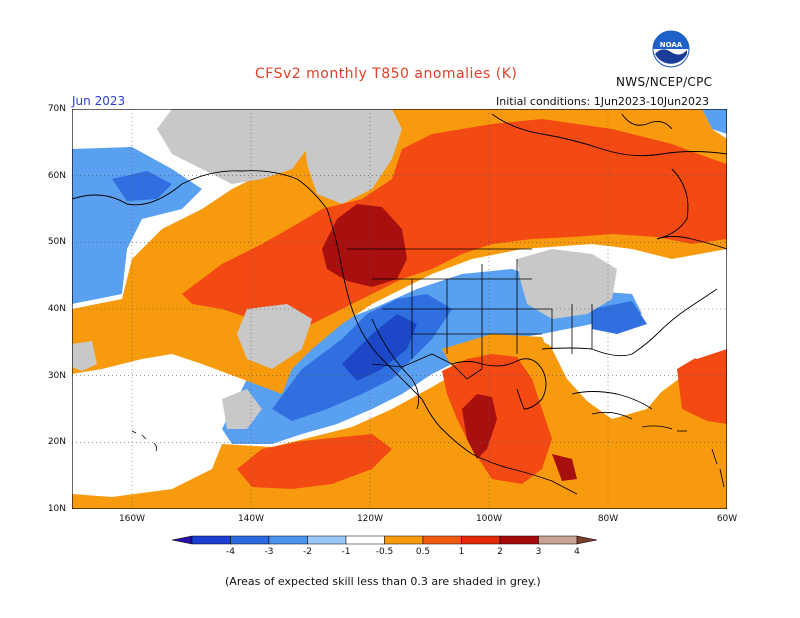 The height and width of the screenshot is (618, 800). Describe the element at coordinates (352, 156) in the screenshot. I see `no-skill-grey-north` at that location.